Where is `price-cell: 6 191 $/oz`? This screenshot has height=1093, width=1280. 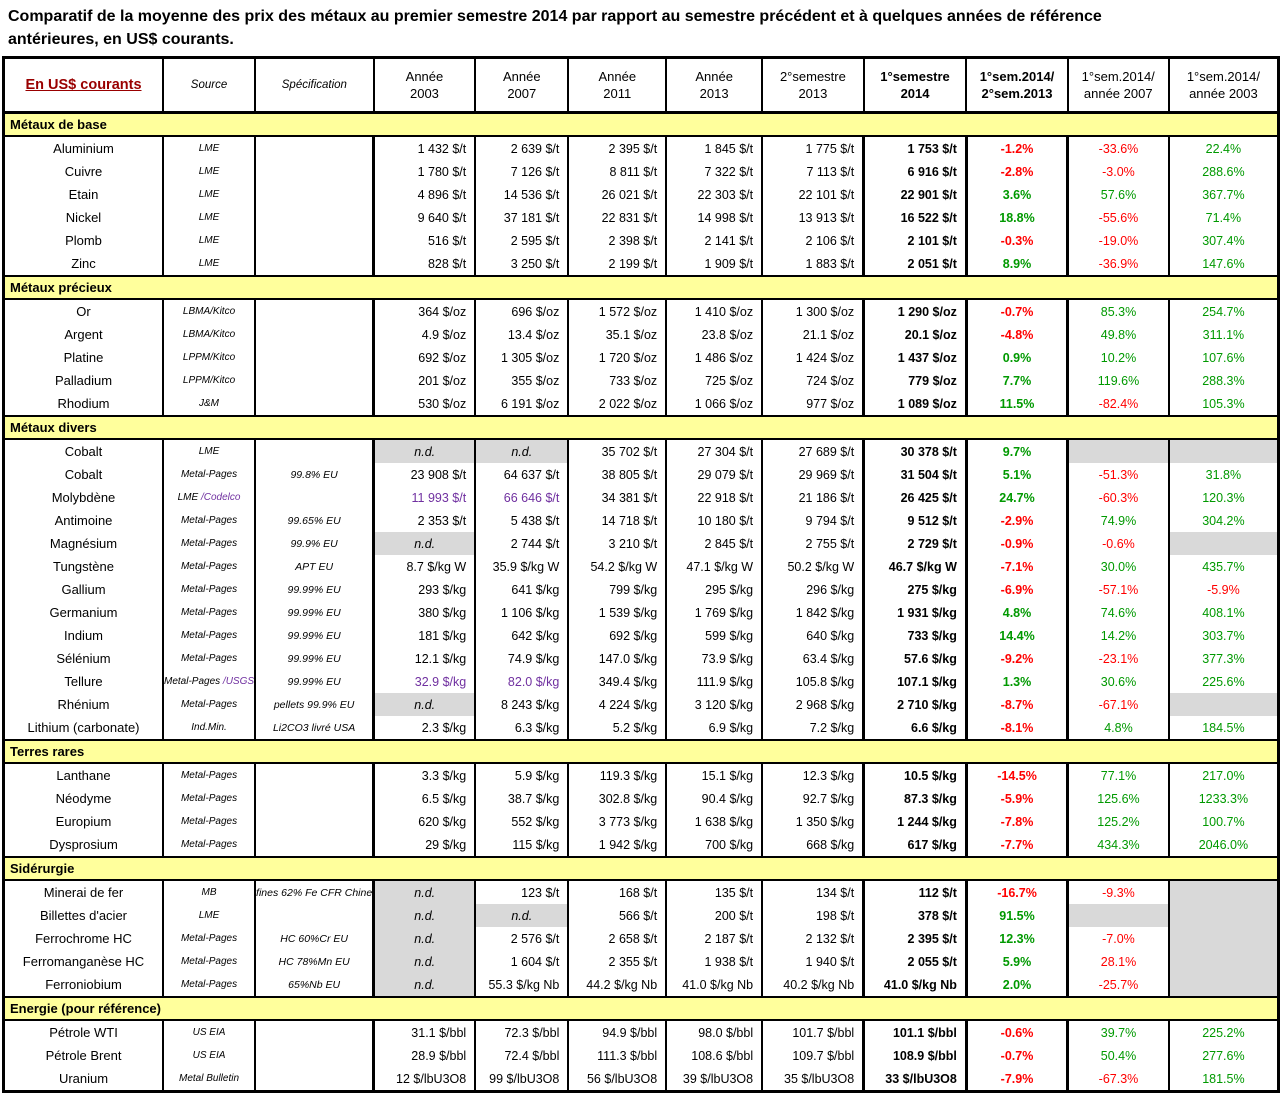
price-cell: 6 191 $/oz is located at coordinates (522, 404).